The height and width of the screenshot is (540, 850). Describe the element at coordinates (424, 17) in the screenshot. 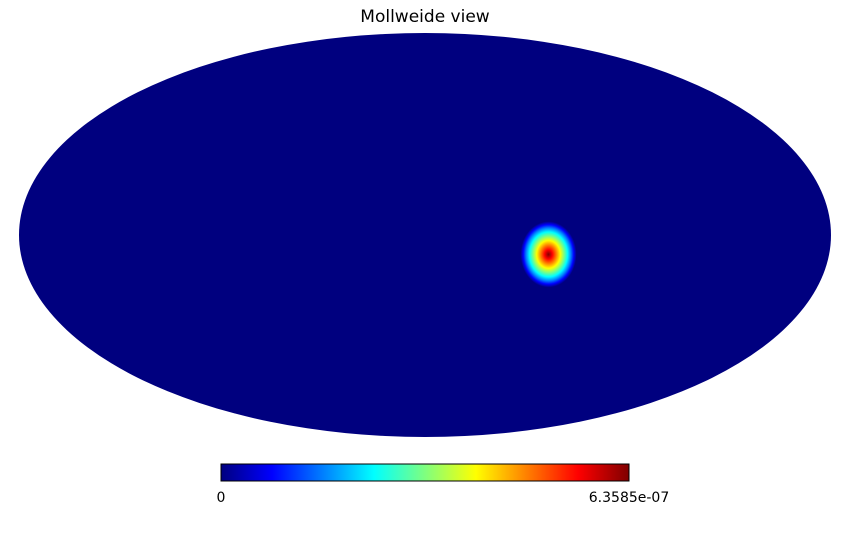

I see `chart-title: Mollweide view` at that location.